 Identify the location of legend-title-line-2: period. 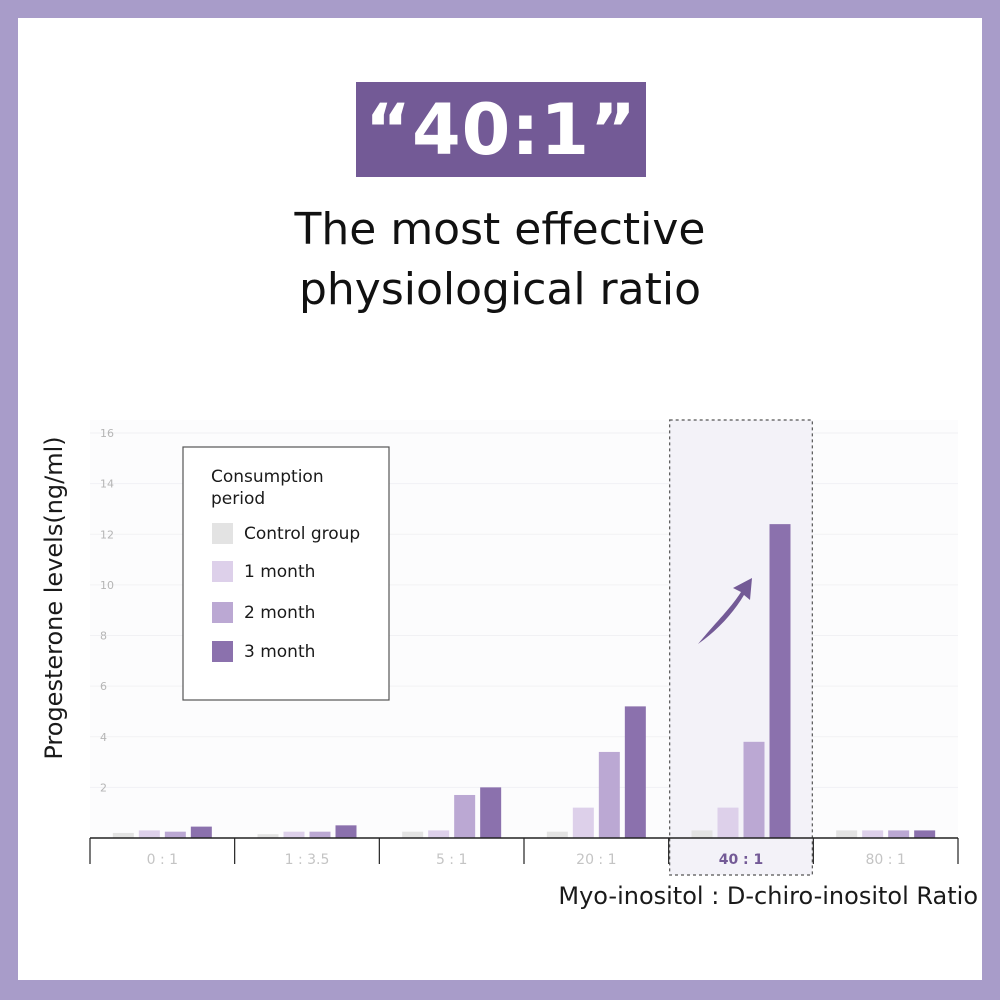
(238, 499).